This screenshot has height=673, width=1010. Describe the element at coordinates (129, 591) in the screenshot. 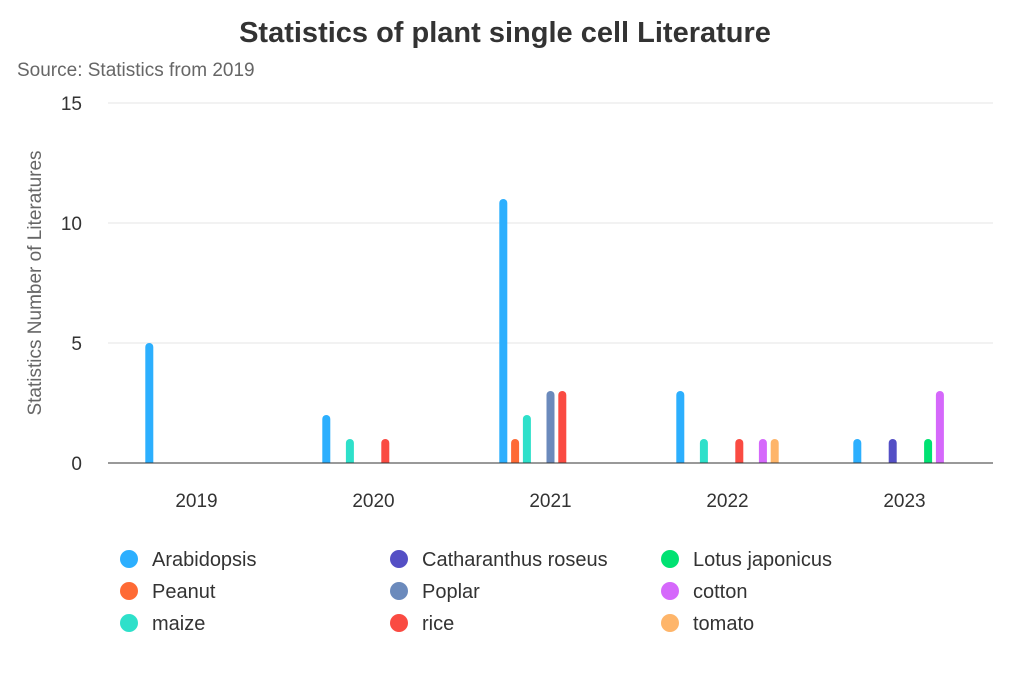

I see `legend-marker-peanut` at that location.